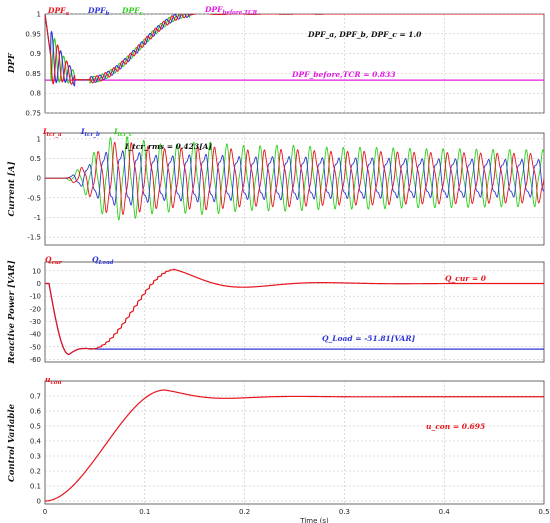  What do you see at coordinates (103, 260) in the screenshot?
I see `legend-entry: QLoad` at bounding box center [103, 260].